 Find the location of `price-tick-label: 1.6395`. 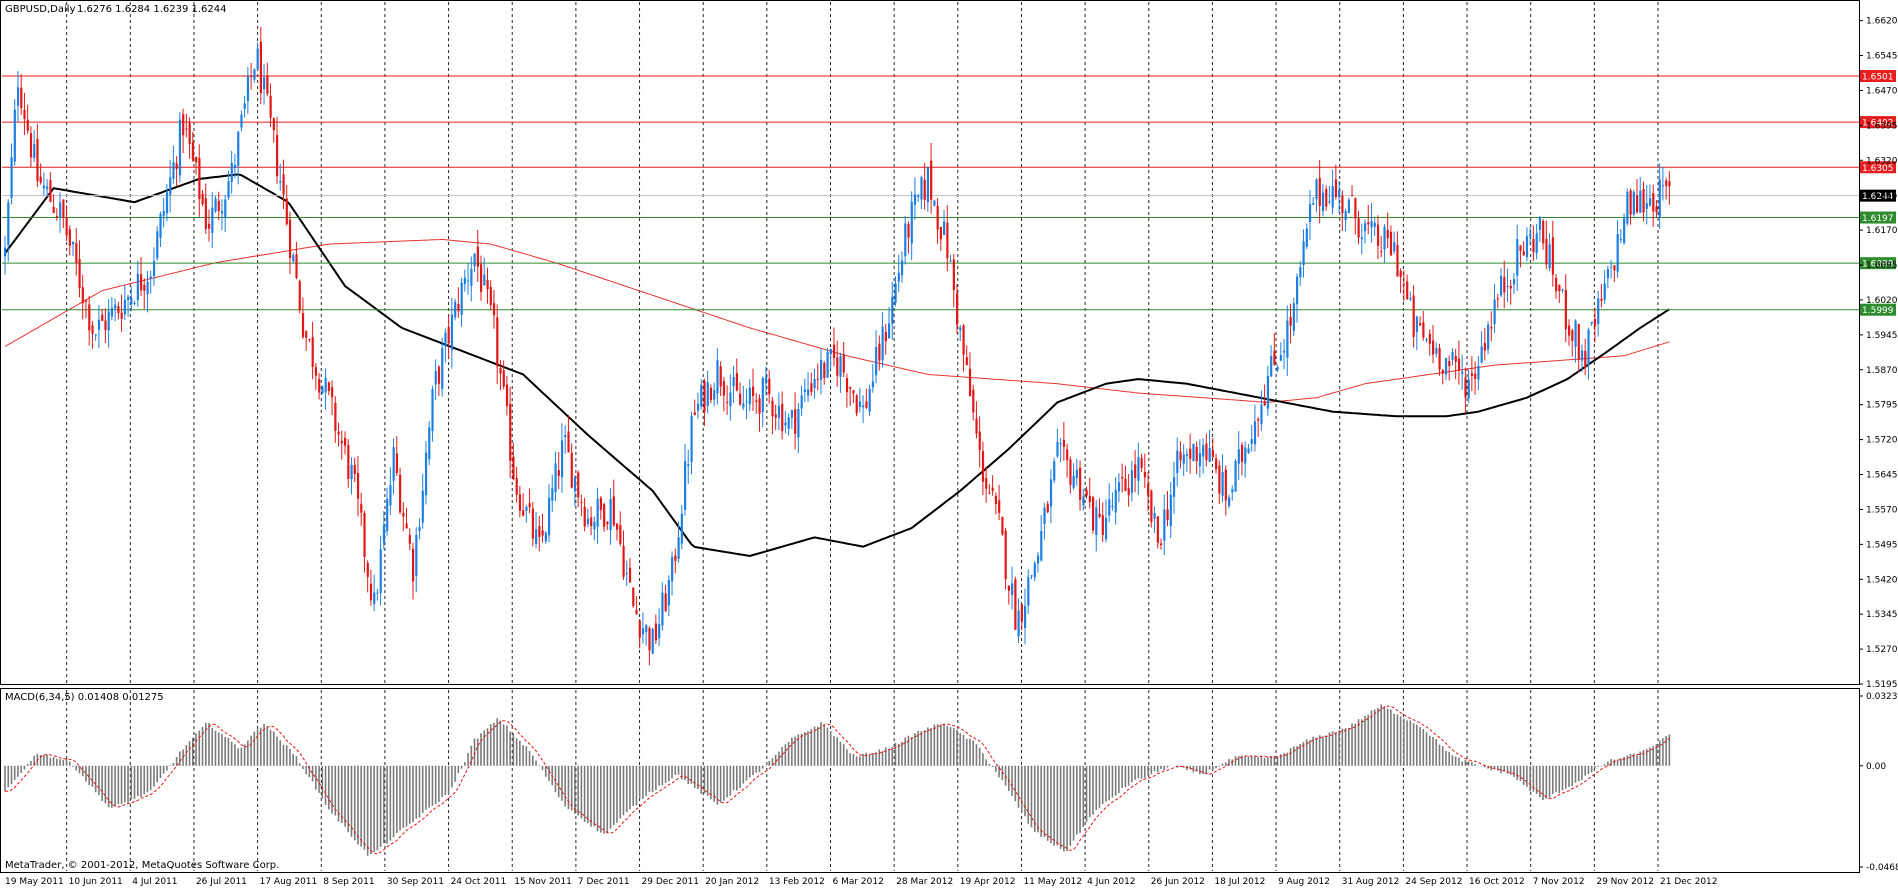

price-tick-label: 1.6395 is located at coordinates (1882, 126).